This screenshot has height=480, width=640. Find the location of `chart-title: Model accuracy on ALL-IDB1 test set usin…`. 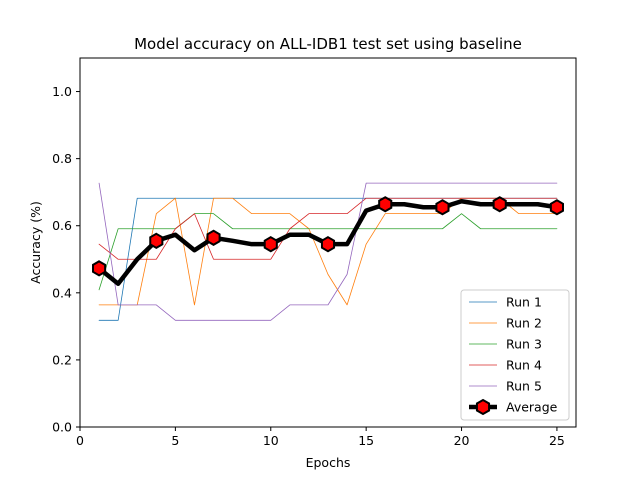

chart-title: Model accuracy on ALL-IDB1 test set usin… is located at coordinates (328, 44).